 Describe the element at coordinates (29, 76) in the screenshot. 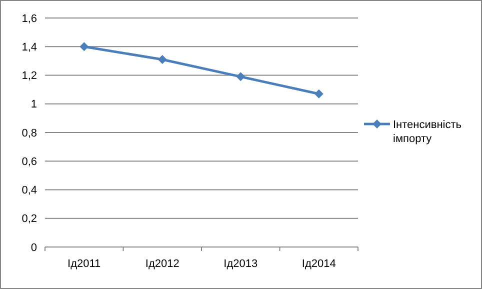

I see `y-tick-label: 1,2` at that location.